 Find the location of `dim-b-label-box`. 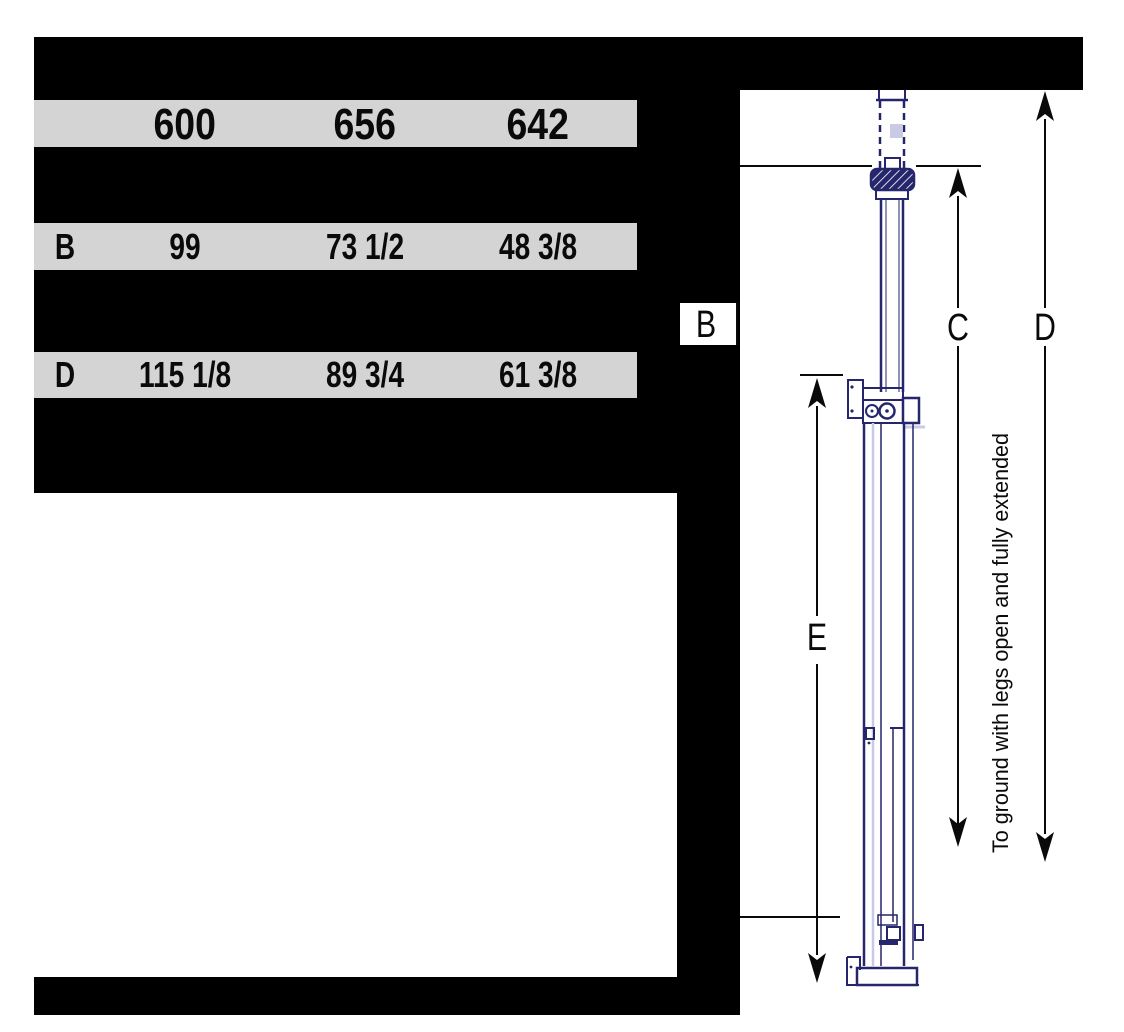

dim-b-label-box is located at coordinates (708, 324).